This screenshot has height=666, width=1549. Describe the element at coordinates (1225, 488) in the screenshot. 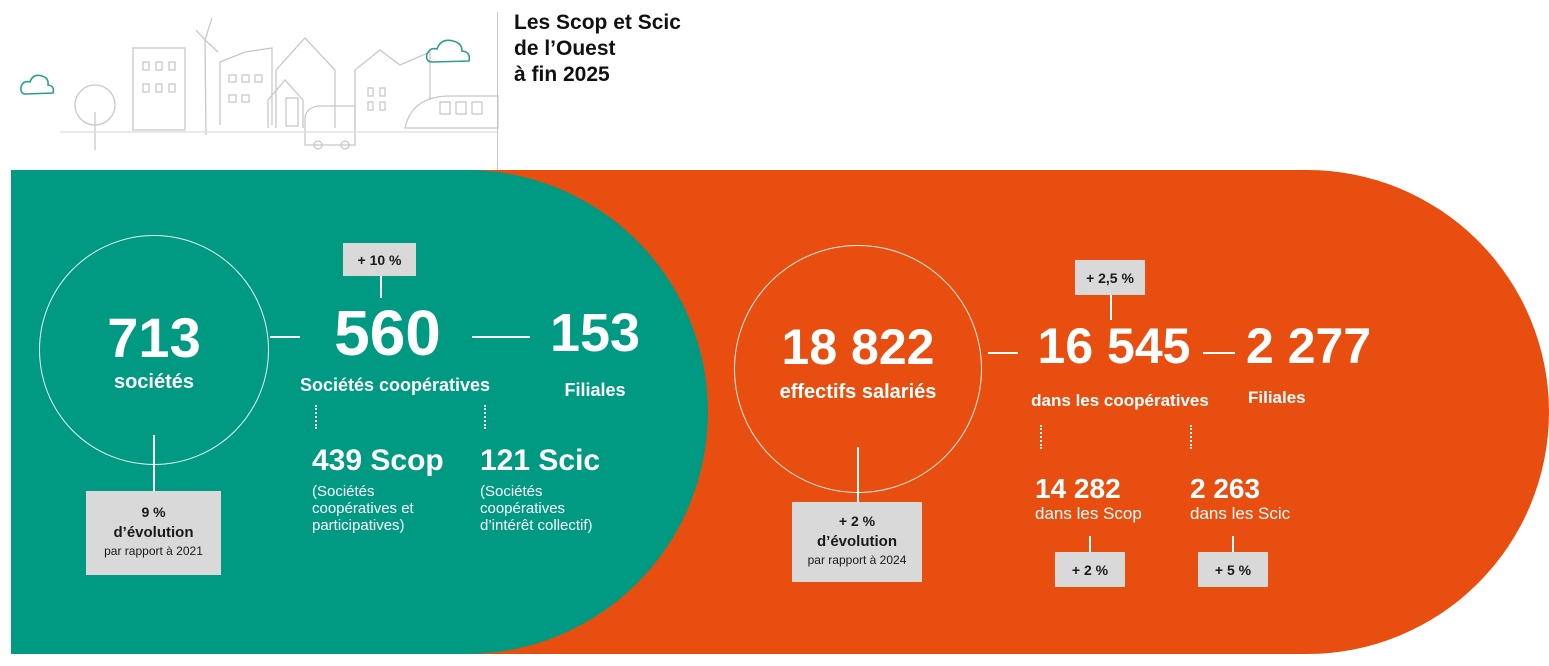

I see `scic-effectifs-value: 2 263` at that location.